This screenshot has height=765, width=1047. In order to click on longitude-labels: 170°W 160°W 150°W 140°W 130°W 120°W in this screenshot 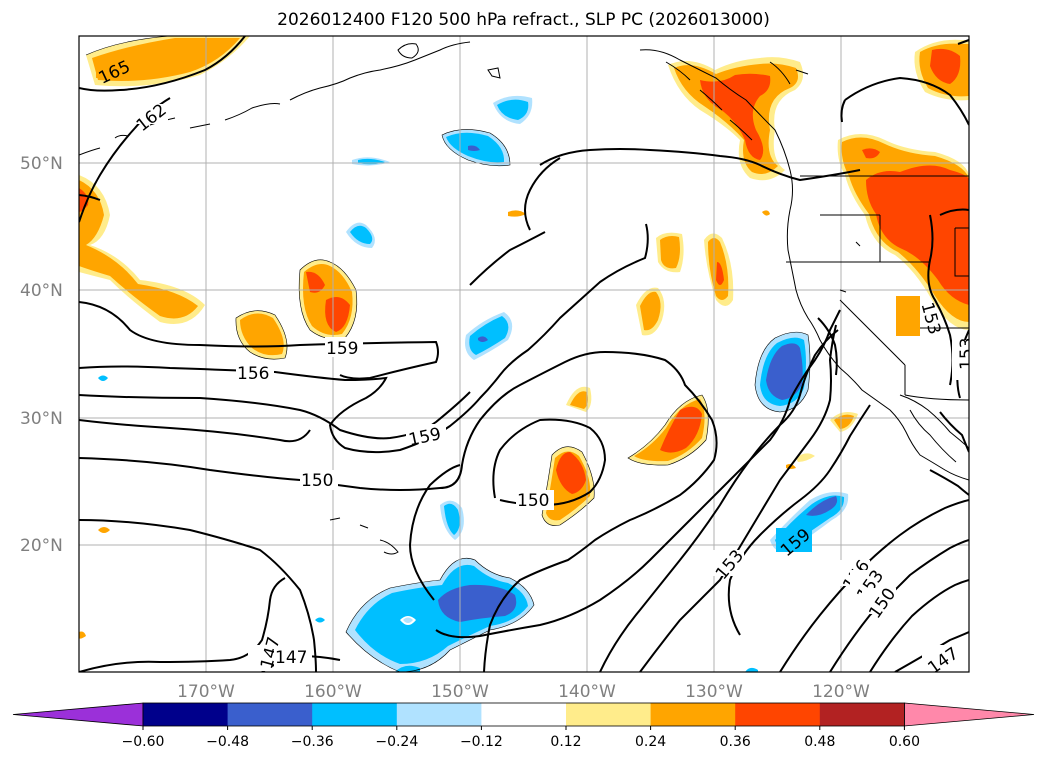, I will do `click(523, 692)`.